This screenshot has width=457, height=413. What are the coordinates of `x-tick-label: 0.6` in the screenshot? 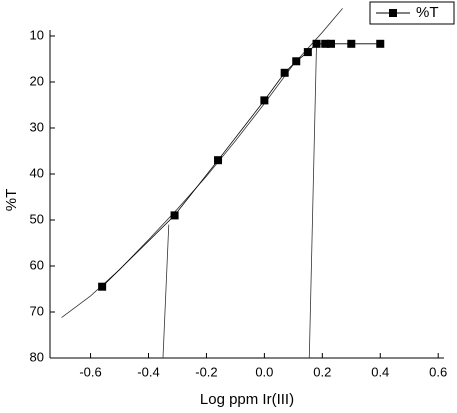 It's located at (438, 371).